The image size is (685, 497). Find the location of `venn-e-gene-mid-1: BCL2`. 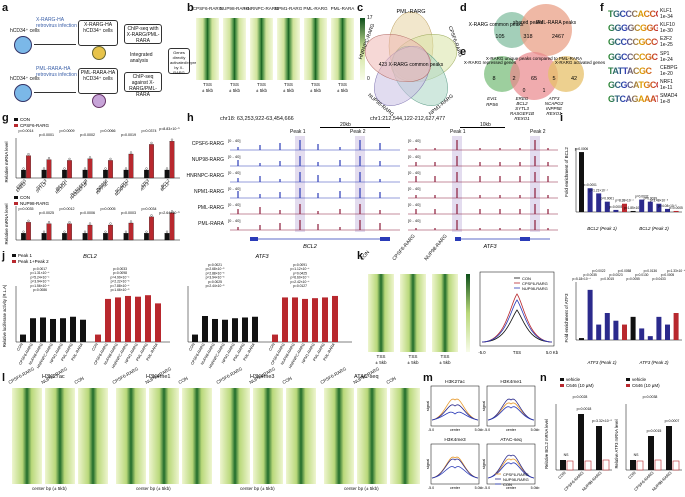

venn-e-gene-mid-1: BCL2 is located at coordinates (522, 103).